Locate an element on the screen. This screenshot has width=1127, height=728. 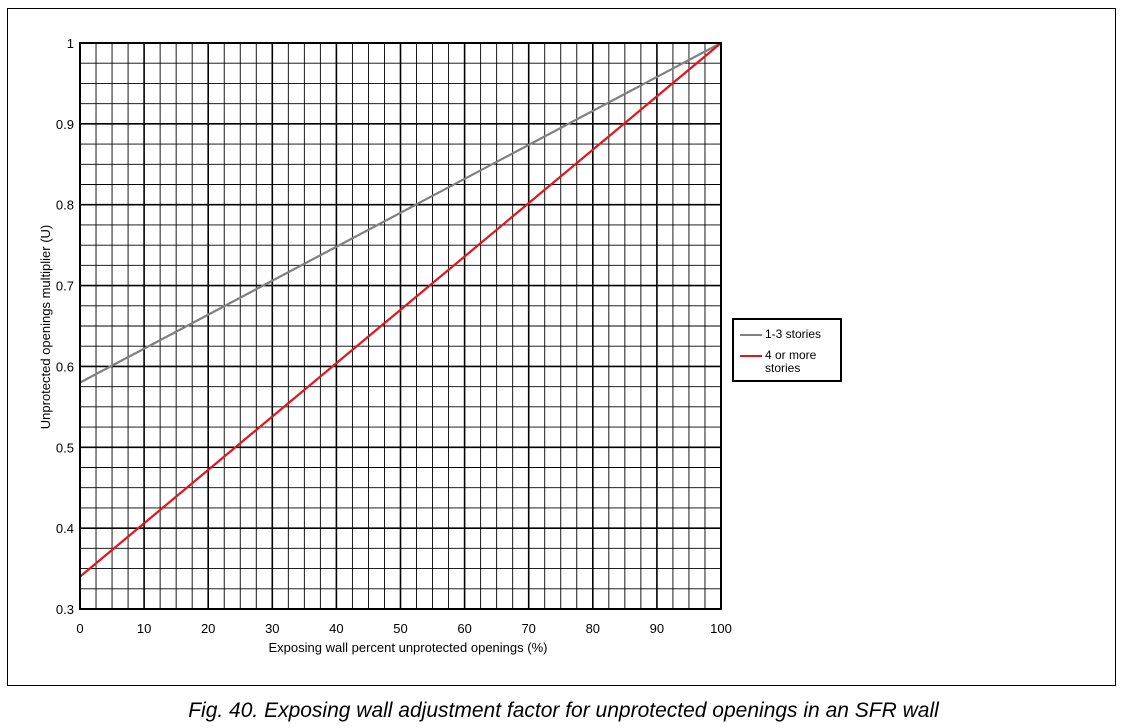
legend-item-1-3-stories: 1-3 stories is located at coordinates (787, 334).